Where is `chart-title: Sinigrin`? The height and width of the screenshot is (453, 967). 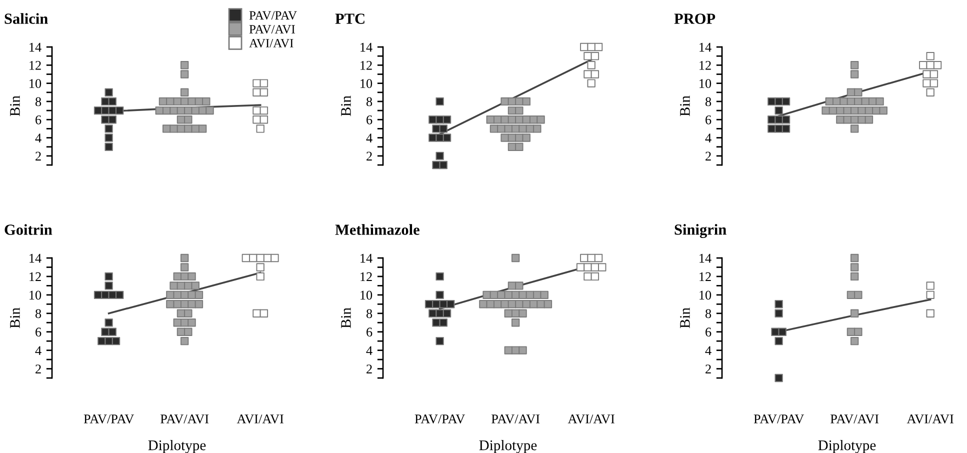
chart-title: Sinigrin is located at coordinates (700, 231).